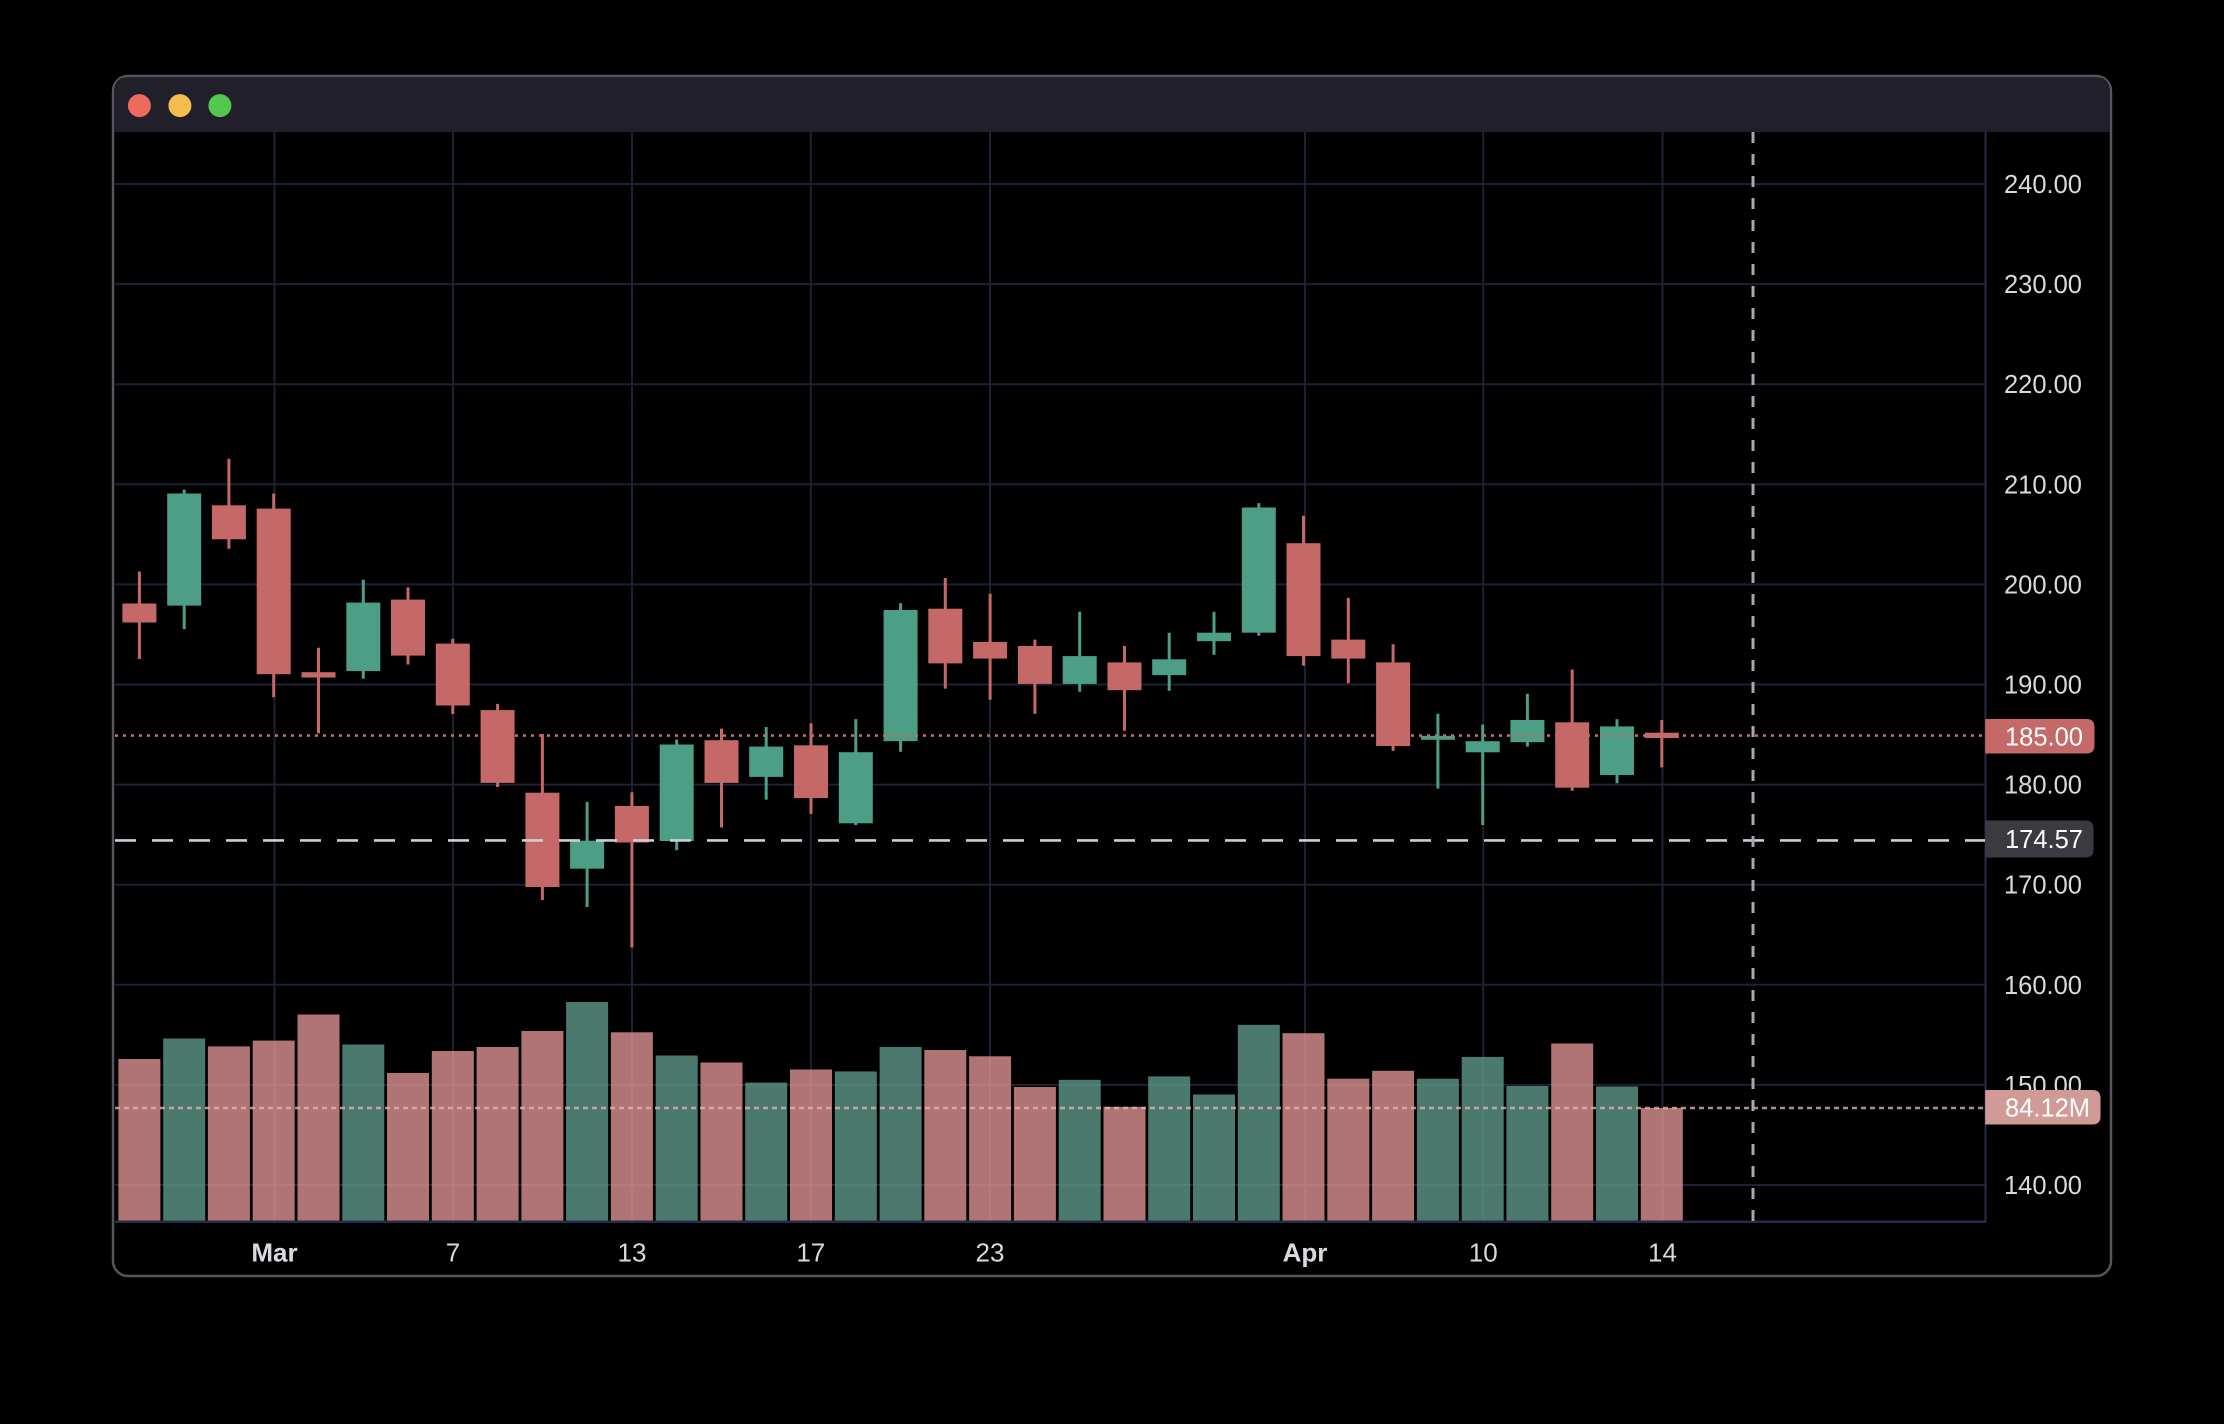 The width and height of the screenshot is (2224, 1424). I want to click on svg-text: 14, so click(1662, 1253).